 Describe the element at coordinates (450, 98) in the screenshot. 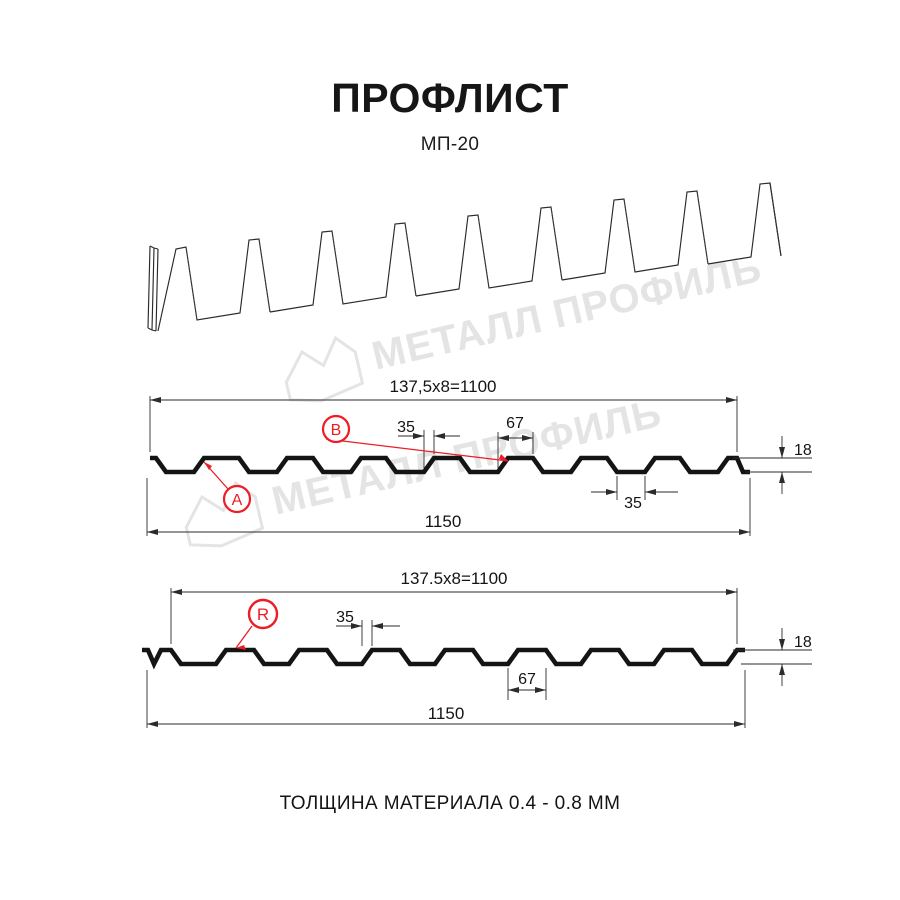

I see `page-title: ПРОФЛИСТ` at that location.